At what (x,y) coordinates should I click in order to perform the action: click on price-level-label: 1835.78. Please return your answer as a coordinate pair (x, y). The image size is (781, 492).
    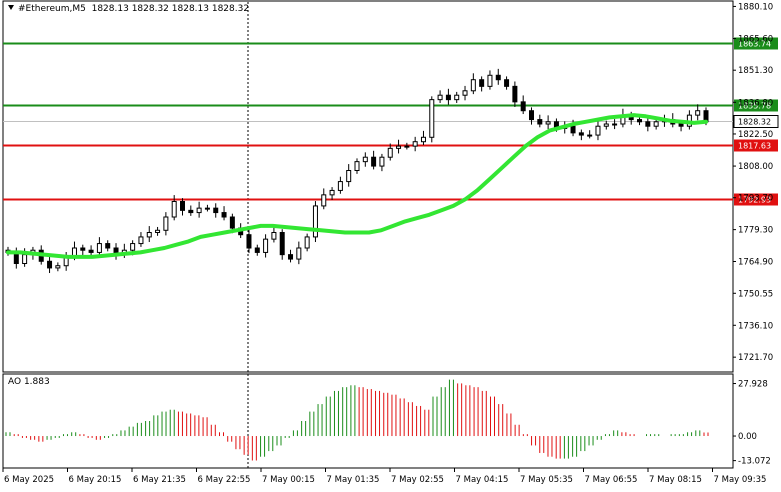
    Looking at the image, I should click on (754, 106).